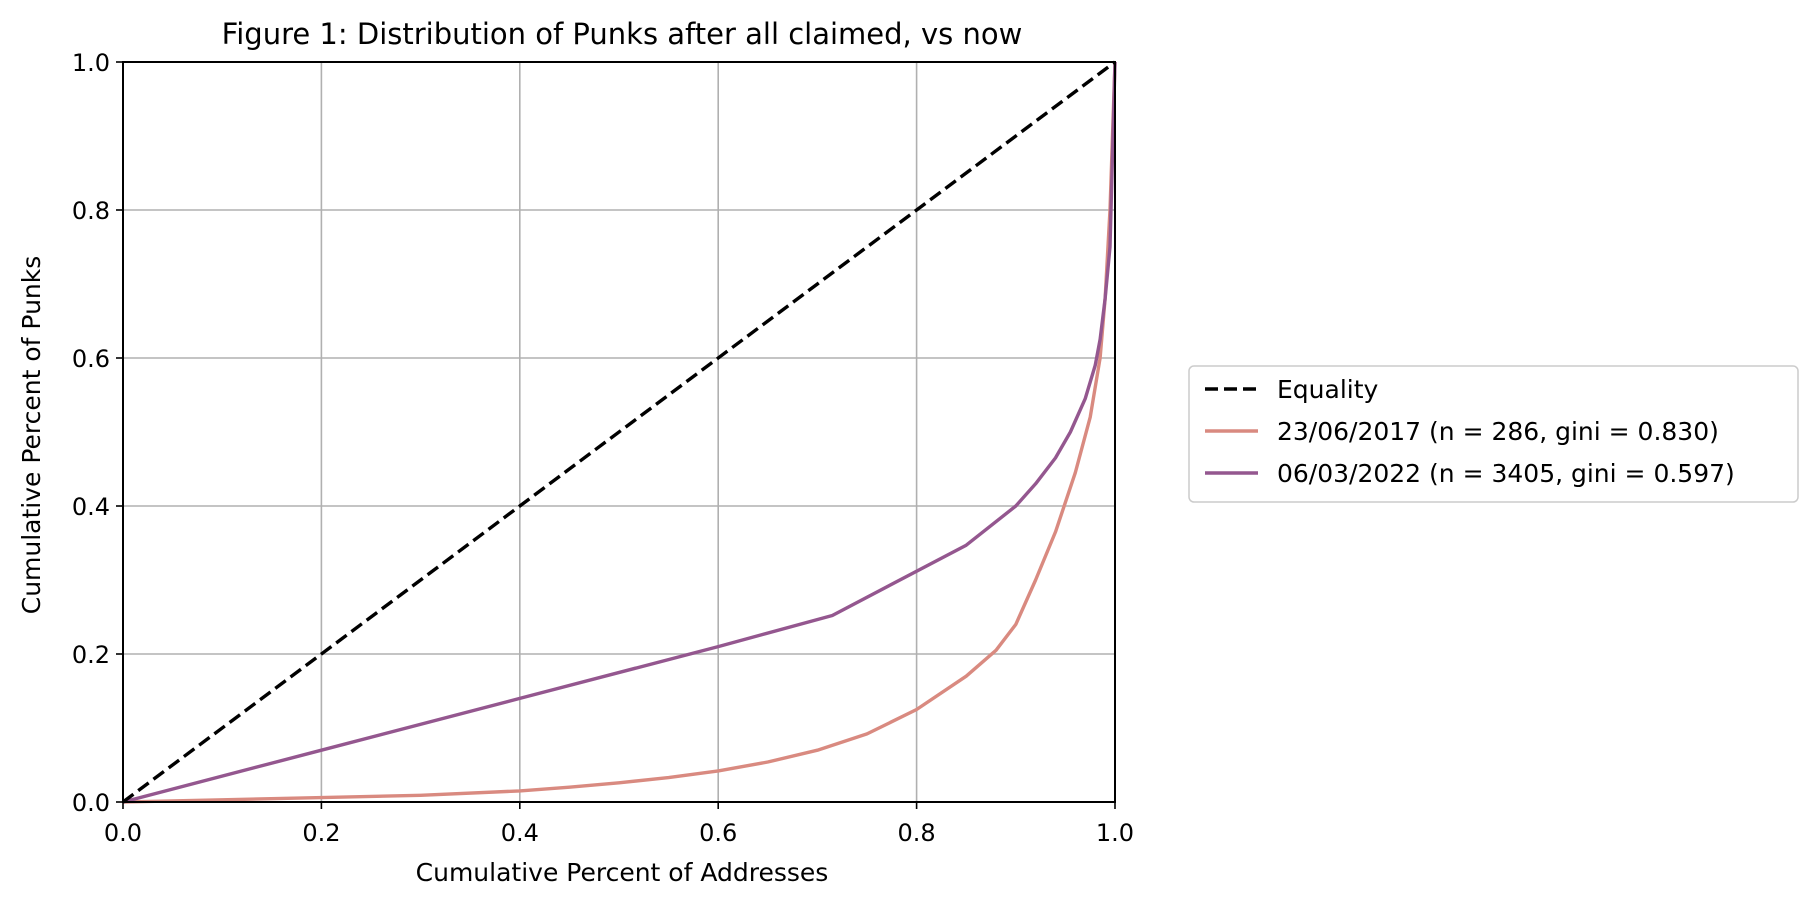 This screenshot has height=908, width=1815. Describe the element at coordinates (91, 359) in the screenshot. I see `y-tick-label: 0.6` at that location.